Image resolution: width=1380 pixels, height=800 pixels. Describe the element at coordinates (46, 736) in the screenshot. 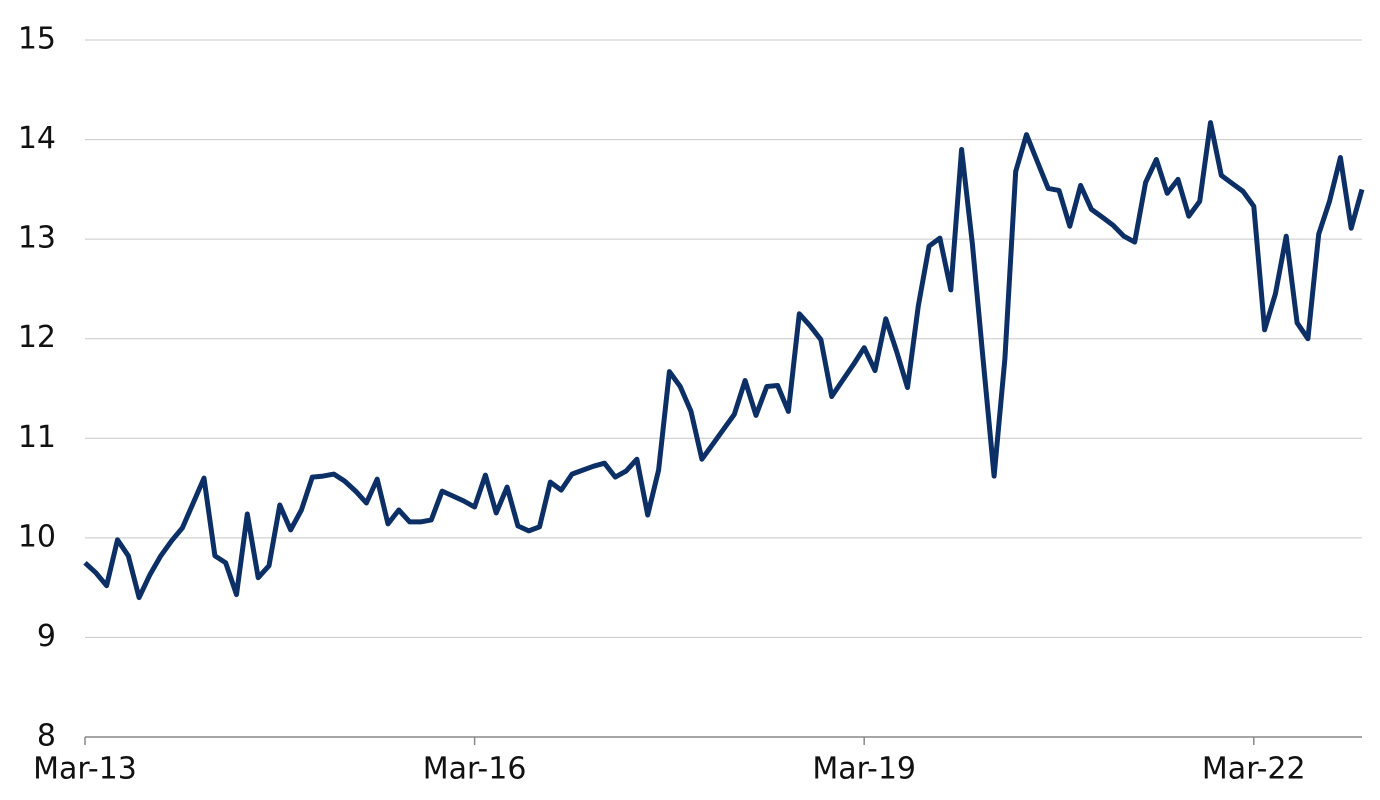

I see `y-tick-label: 8` at that location.